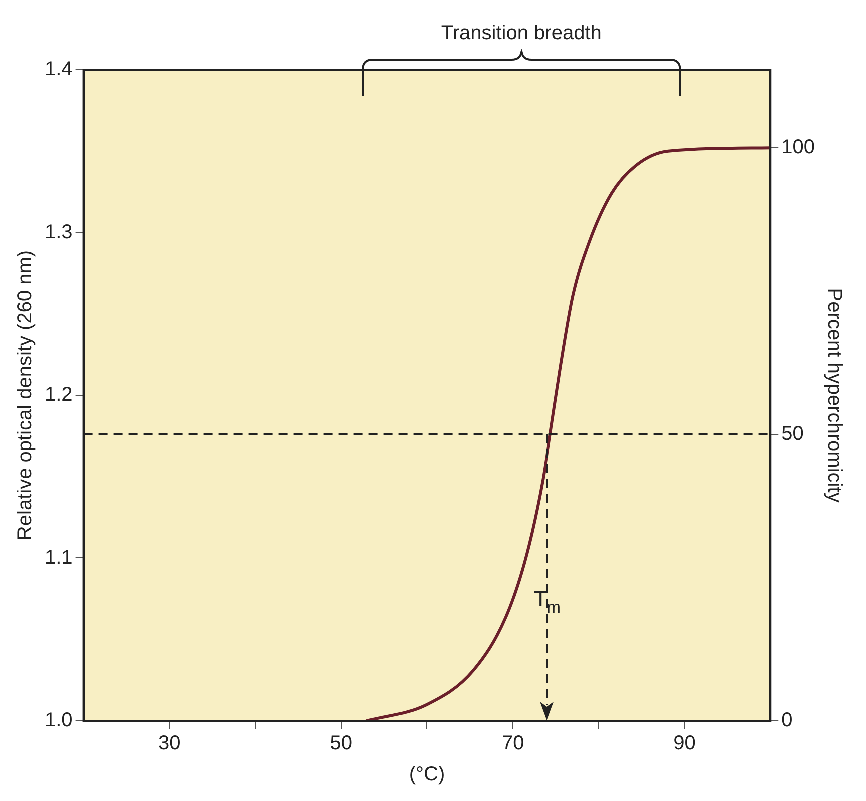 This screenshot has width=866, height=801. What do you see at coordinates (685, 743) in the screenshot?
I see `x-tick-label: 90` at bounding box center [685, 743].